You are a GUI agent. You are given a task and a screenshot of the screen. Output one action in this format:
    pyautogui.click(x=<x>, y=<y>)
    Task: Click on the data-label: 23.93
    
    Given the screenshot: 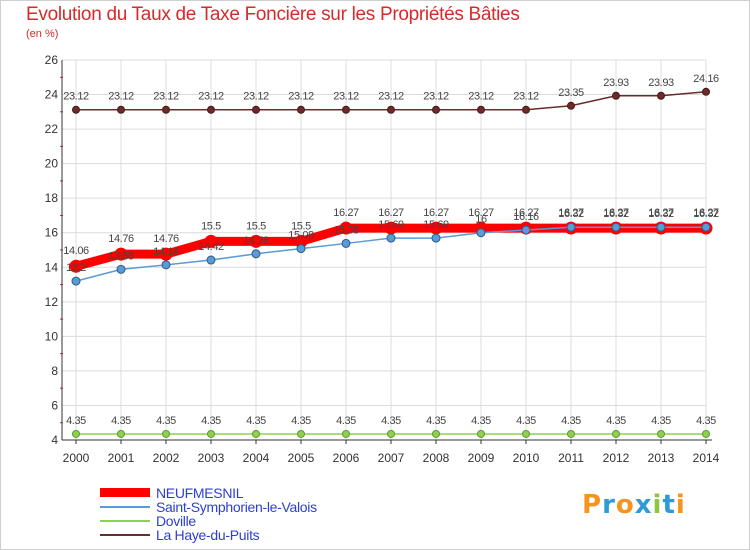 What is the action you would take?
    pyautogui.click(x=616, y=83)
    